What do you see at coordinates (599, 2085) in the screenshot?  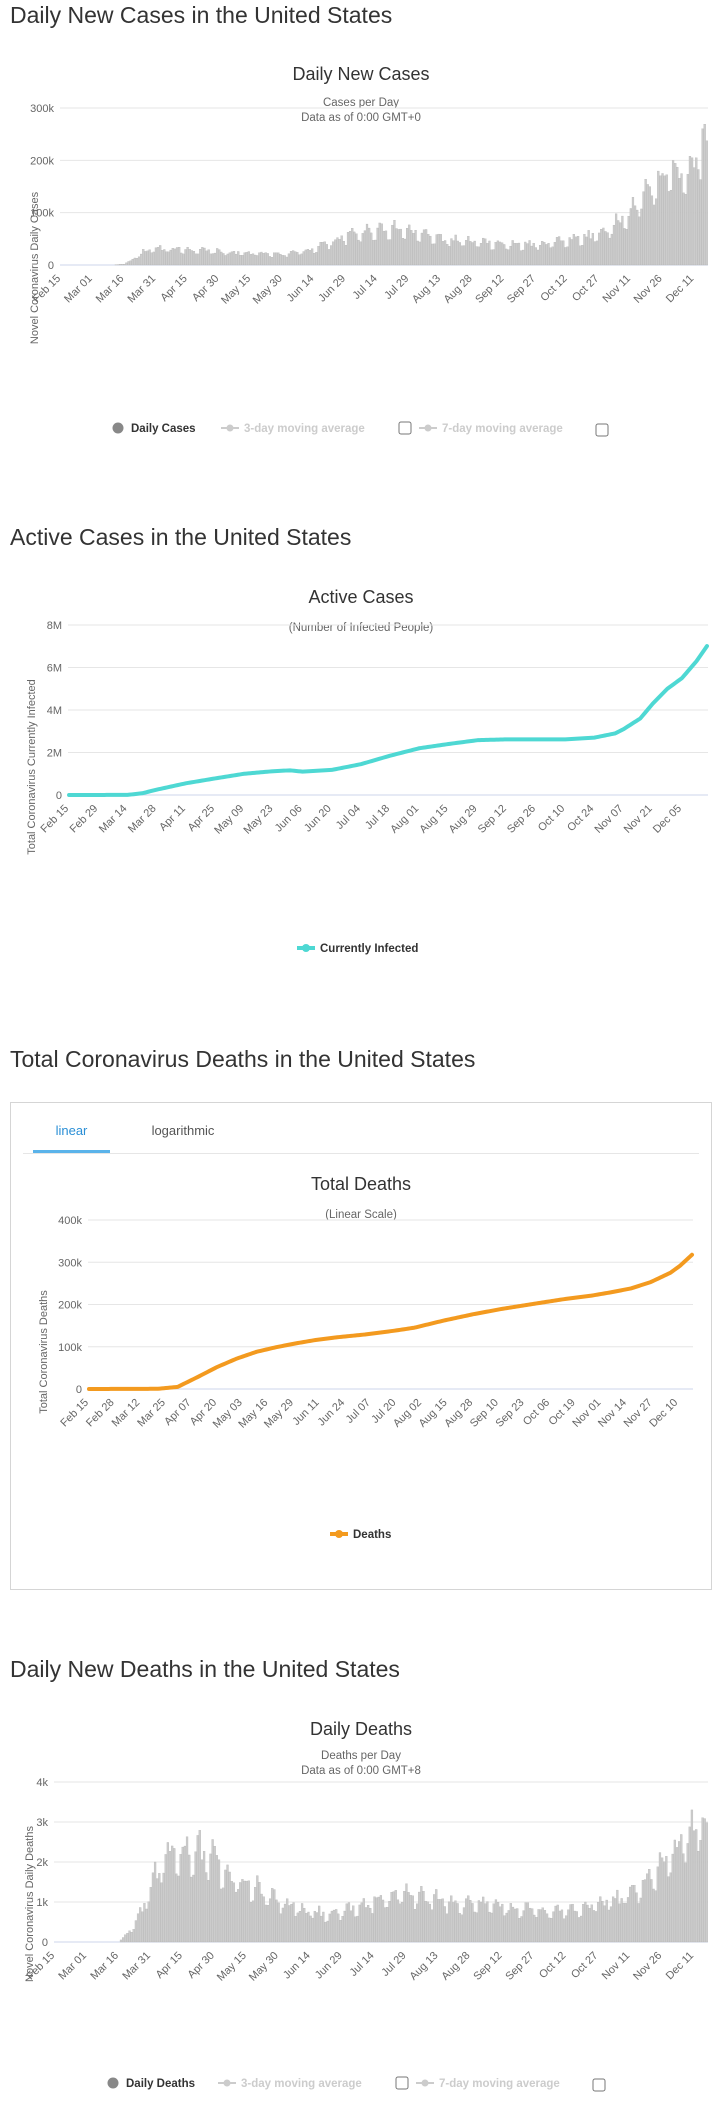 I see `checkbox-7day` at bounding box center [599, 2085].